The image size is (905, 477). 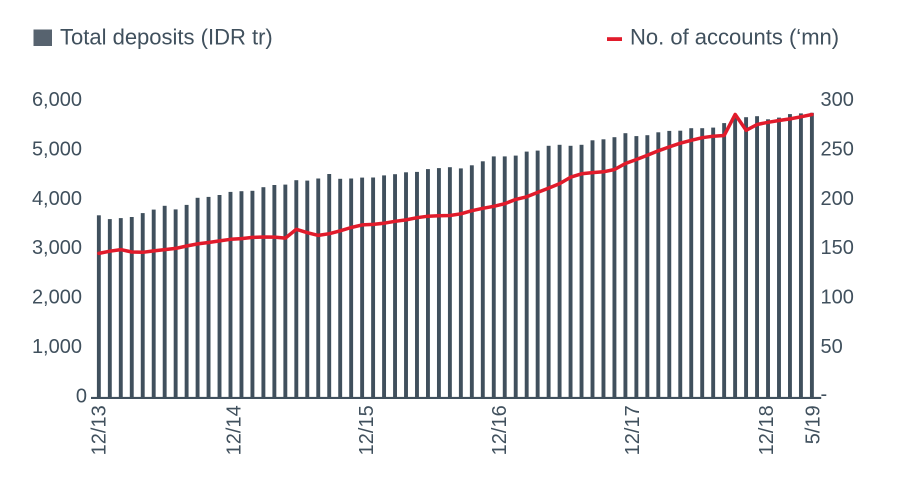 What do you see at coordinates (81, 397) in the screenshot?
I see `svg-text: 0` at bounding box center [81, 397].